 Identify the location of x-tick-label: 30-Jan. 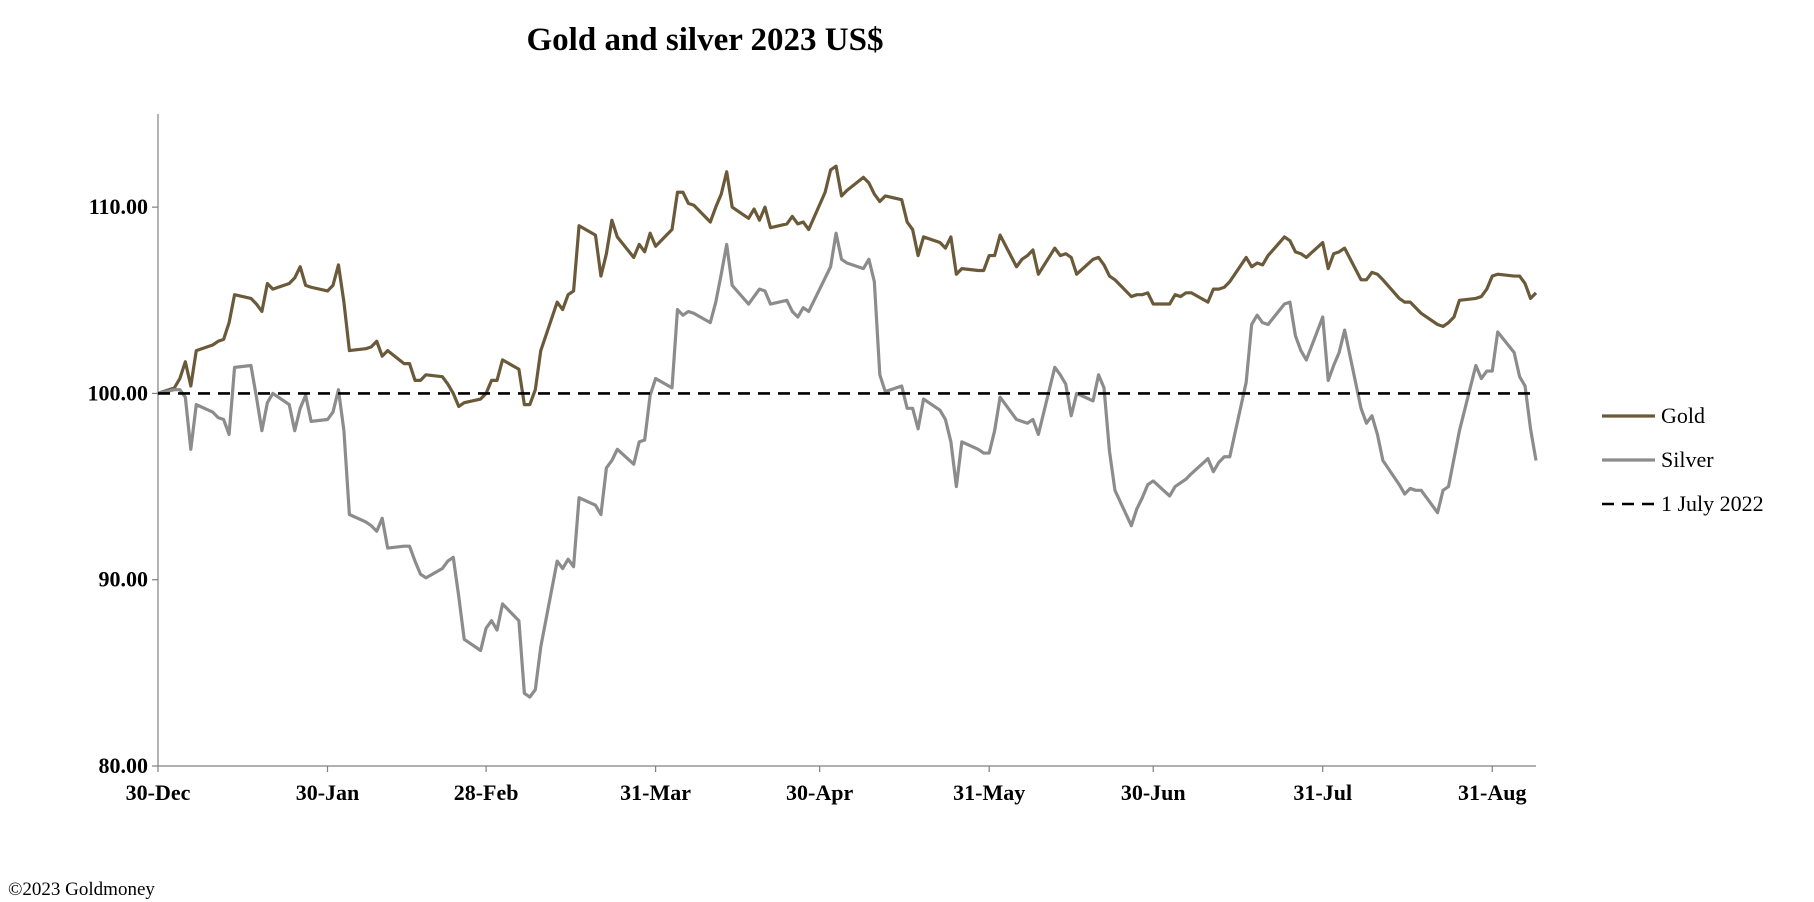
(328, 792).